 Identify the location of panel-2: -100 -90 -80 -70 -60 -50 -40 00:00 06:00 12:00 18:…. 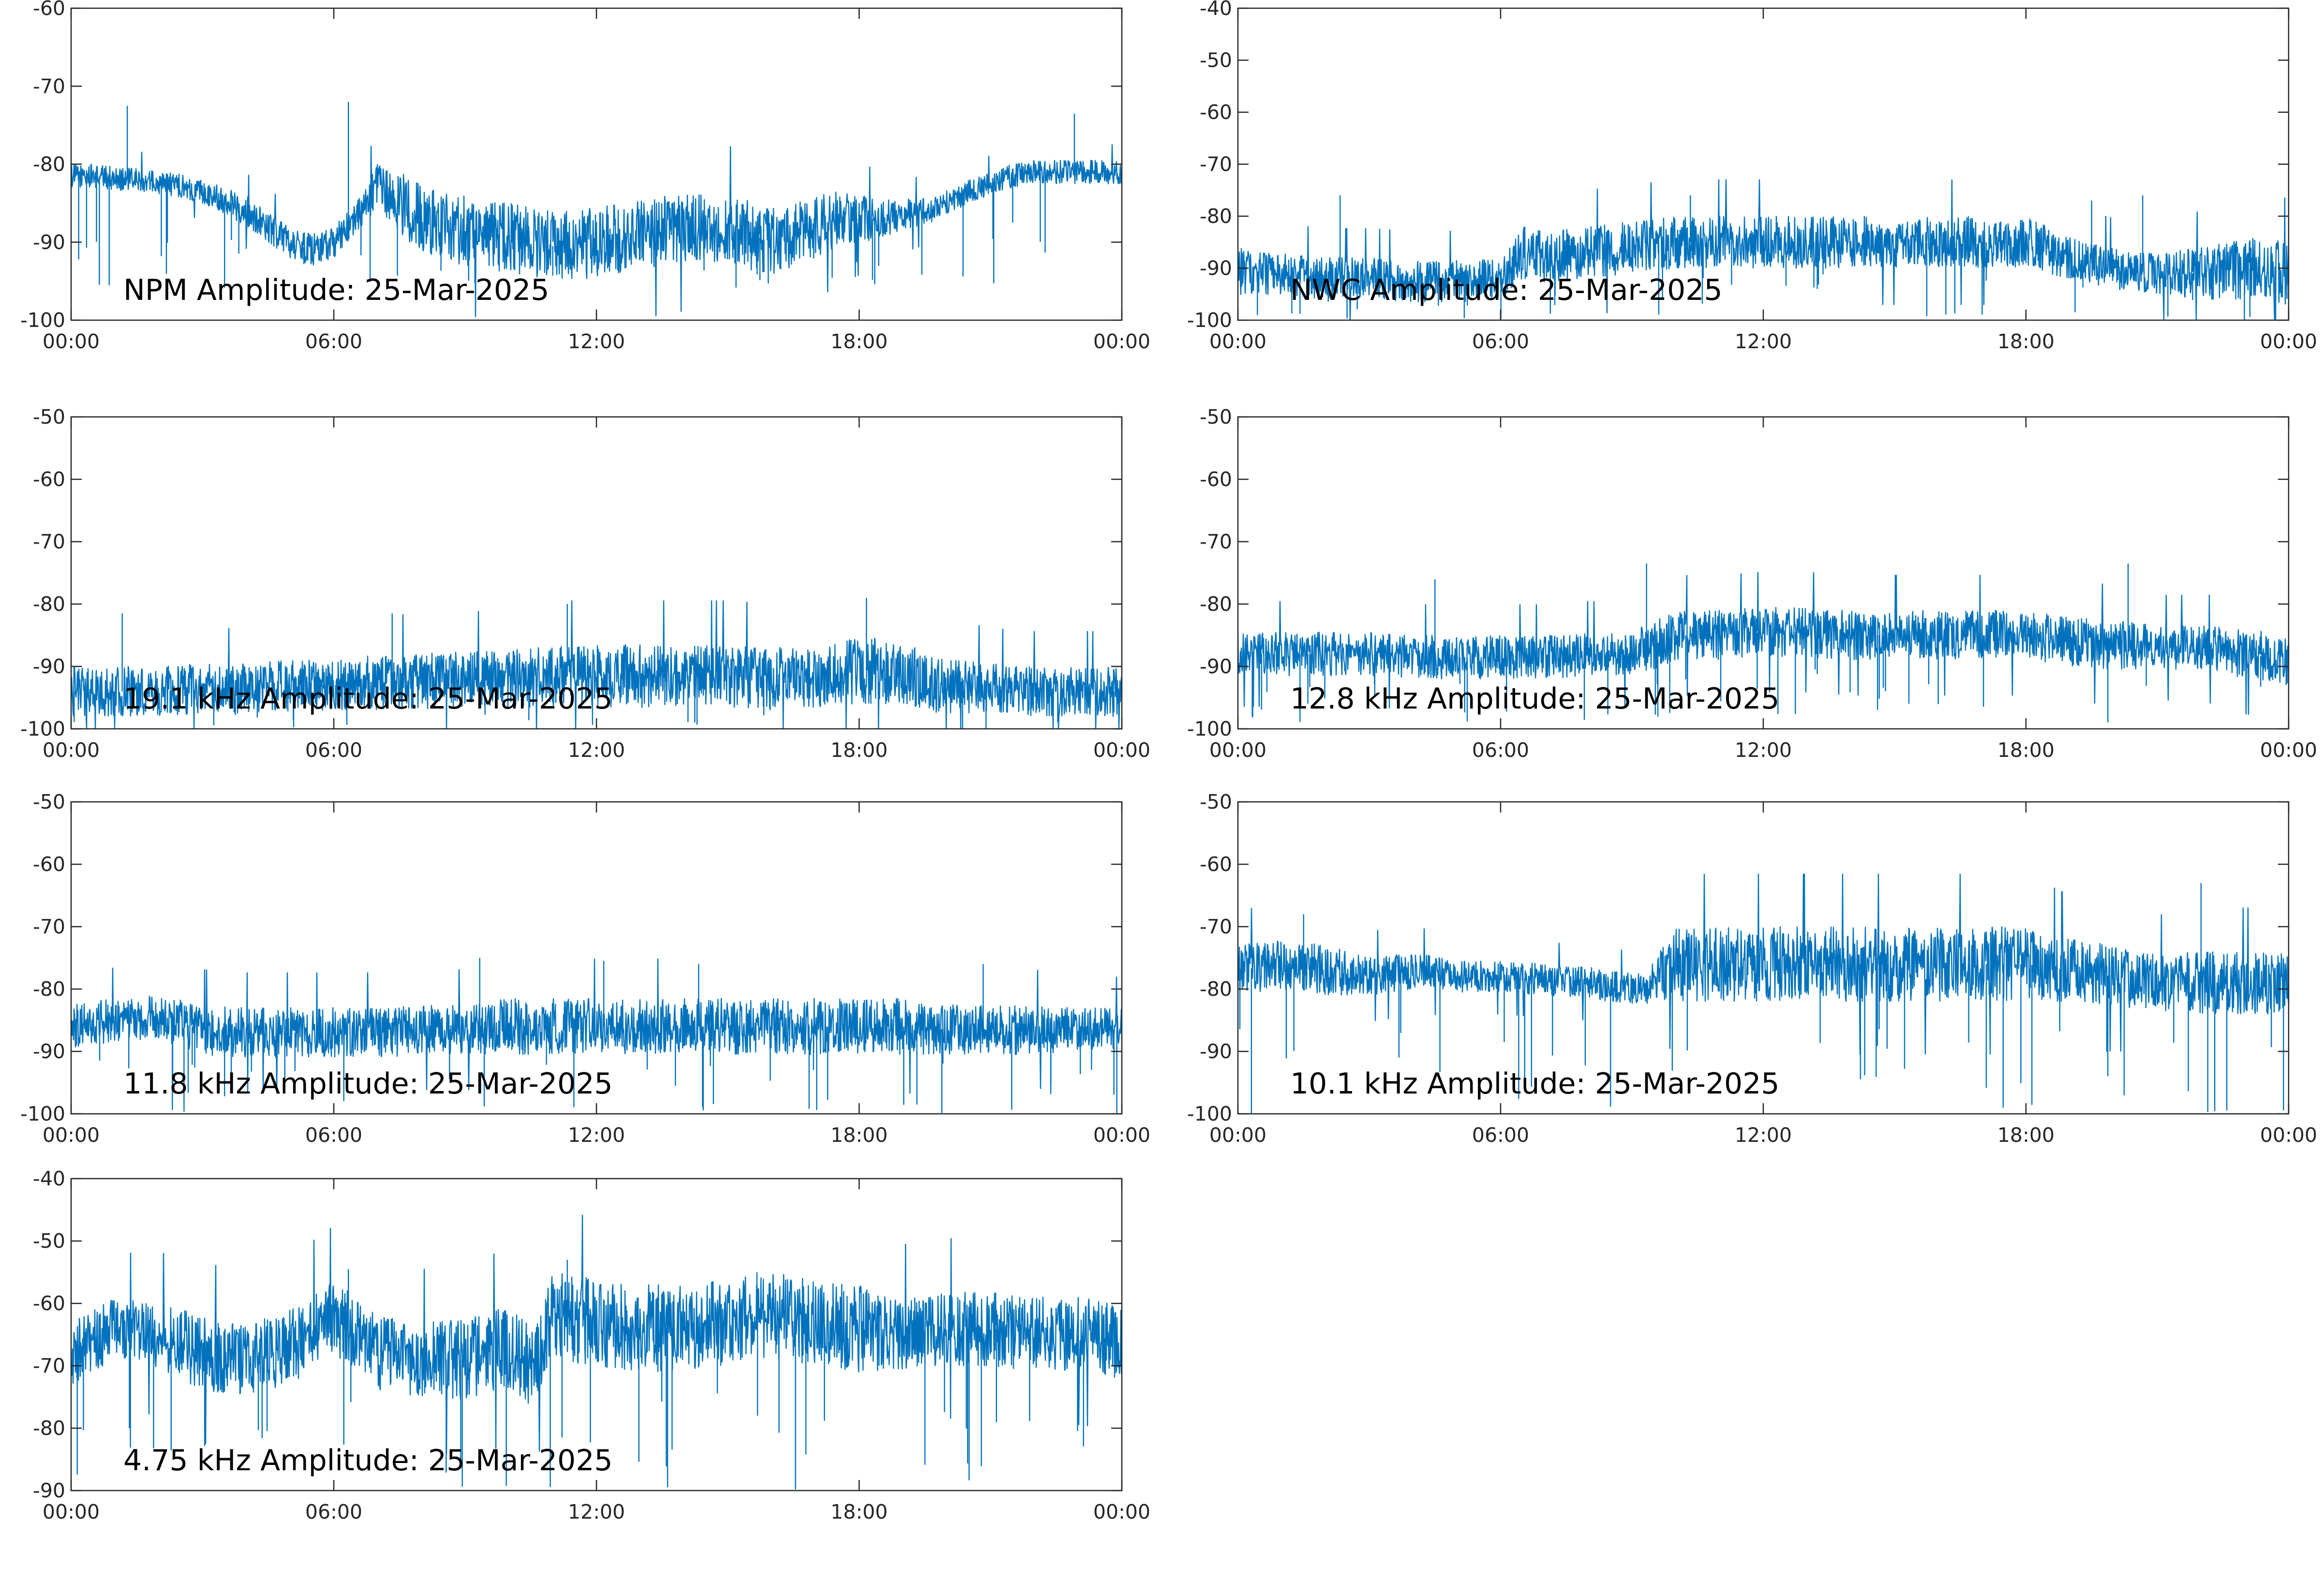
(1752, 176).